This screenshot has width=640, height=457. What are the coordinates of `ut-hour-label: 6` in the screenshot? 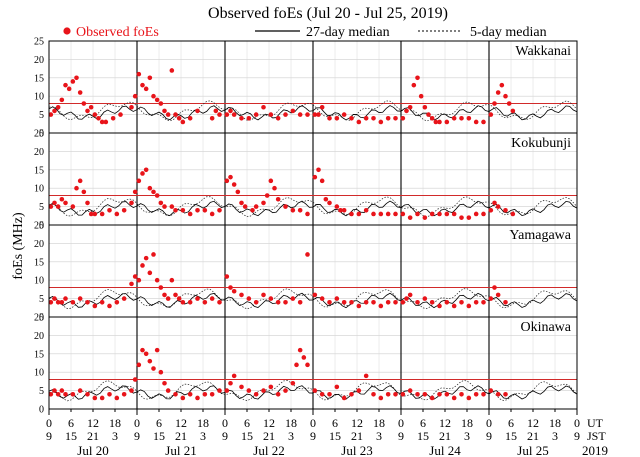 It's located at (159, 423).